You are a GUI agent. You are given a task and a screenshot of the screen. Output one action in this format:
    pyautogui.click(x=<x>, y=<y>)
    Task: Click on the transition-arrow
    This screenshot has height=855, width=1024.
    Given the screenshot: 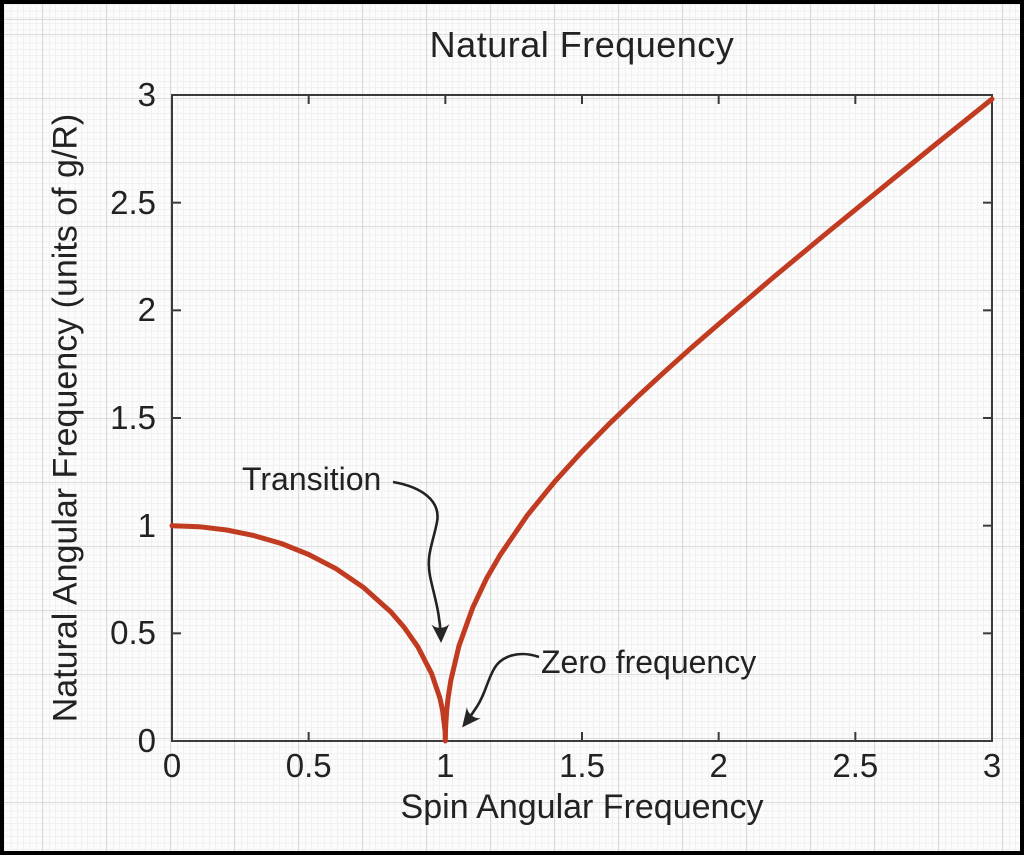 What is the action you would take?
    pyautogui.click(x=421, y=561)
    